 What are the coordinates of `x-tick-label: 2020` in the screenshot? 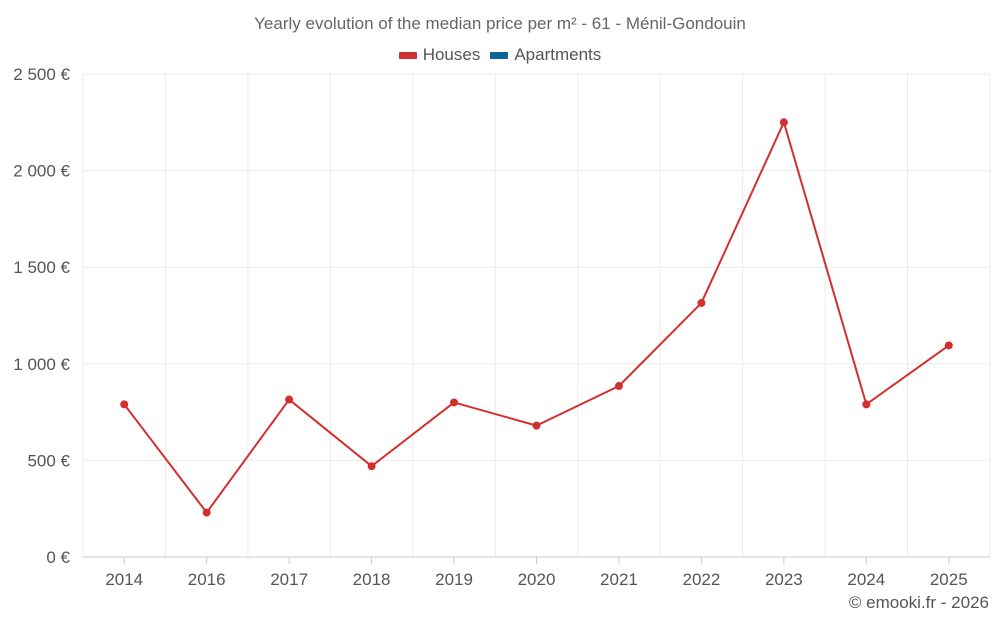 It's located at (537, 579).